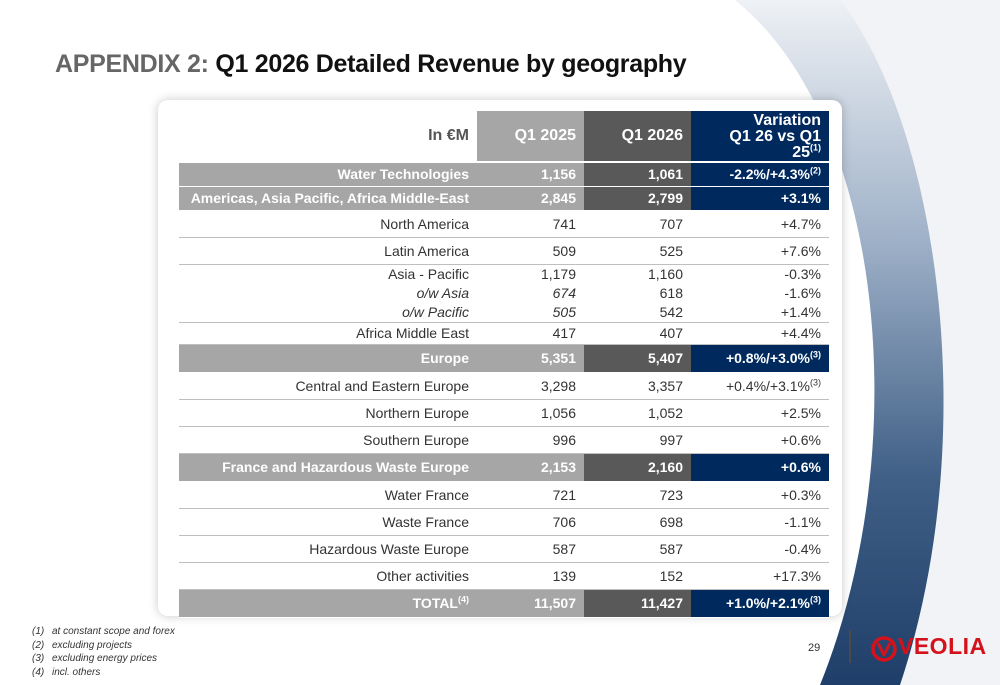 The width and height of the screenshot is (1000, 685). Describe the element at coordinates (530, 549) in the screenshot. I see `row-q1-2025: 587` at that location.